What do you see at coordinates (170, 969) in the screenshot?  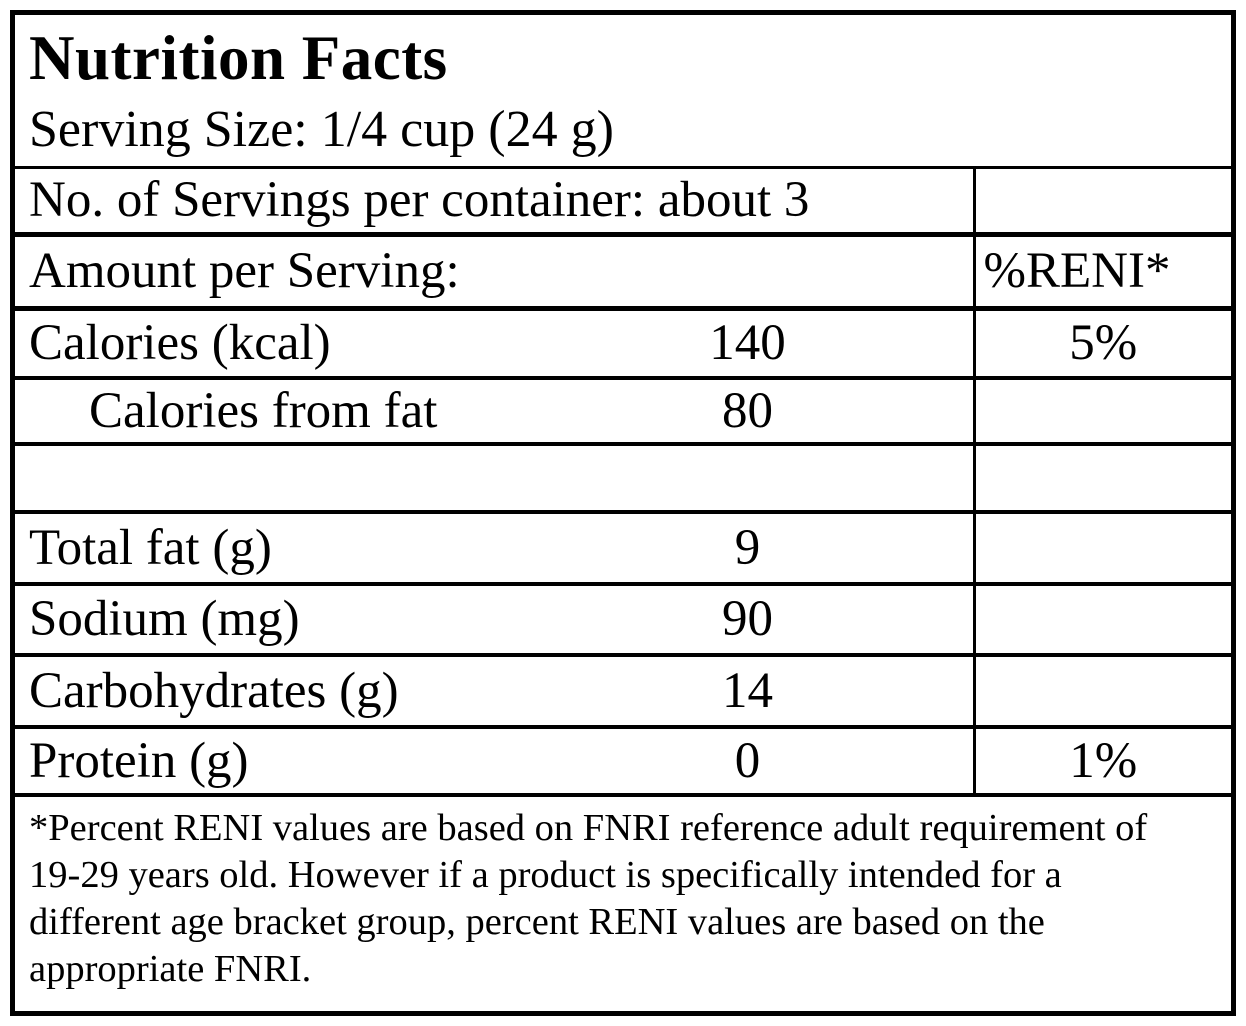 I see `footnote-line: appropriate FNRI.` at bounding box center [170, 969].